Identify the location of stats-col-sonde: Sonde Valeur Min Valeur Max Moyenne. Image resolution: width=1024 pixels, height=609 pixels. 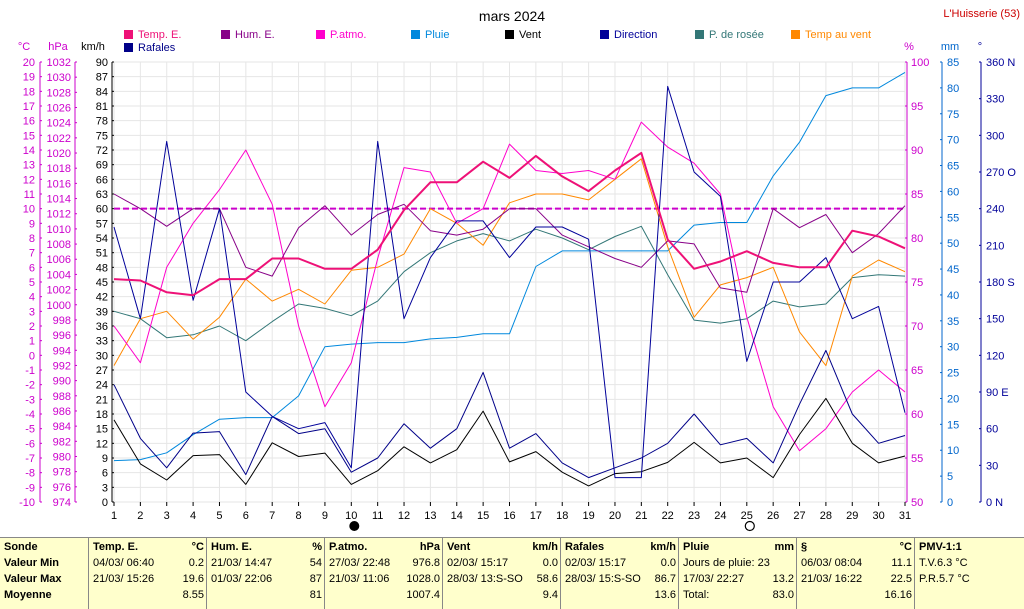
(44, 573).